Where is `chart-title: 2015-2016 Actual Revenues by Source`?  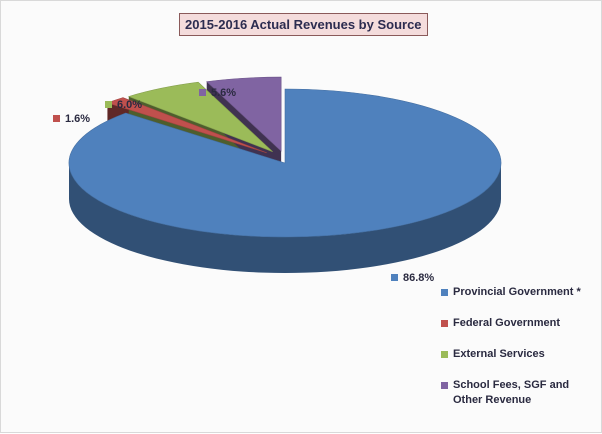 chart-title: 2015-2016 Actual Revenues by Source is located at coordinates (303, 24).